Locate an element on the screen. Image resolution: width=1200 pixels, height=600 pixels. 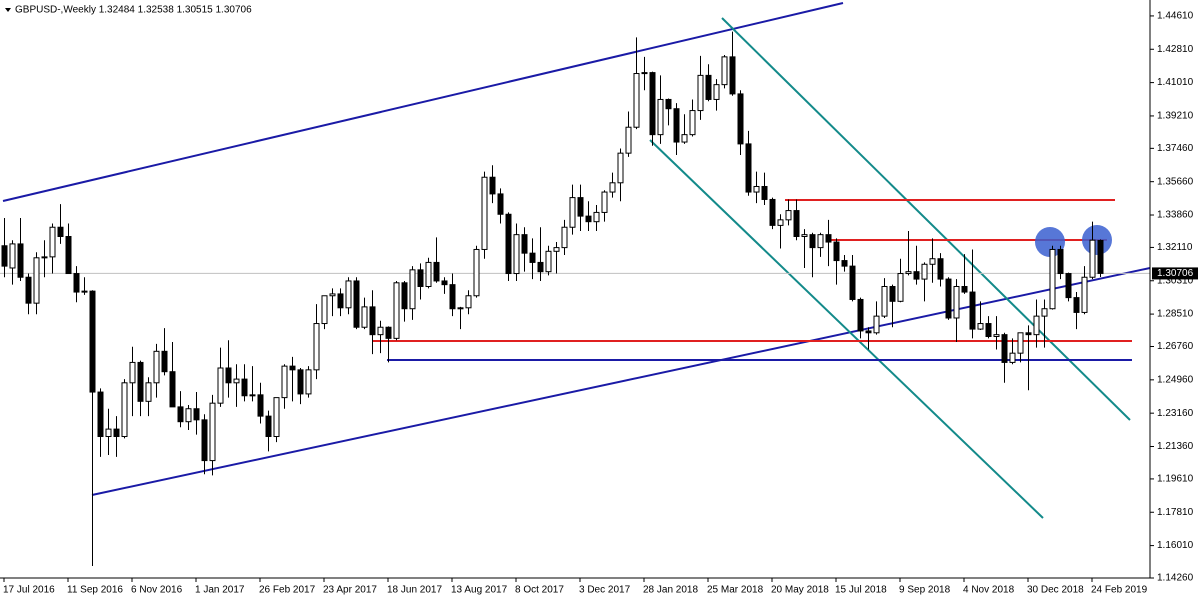
y-tick-label: 1.16010 is located at coordinates (1175, 545).